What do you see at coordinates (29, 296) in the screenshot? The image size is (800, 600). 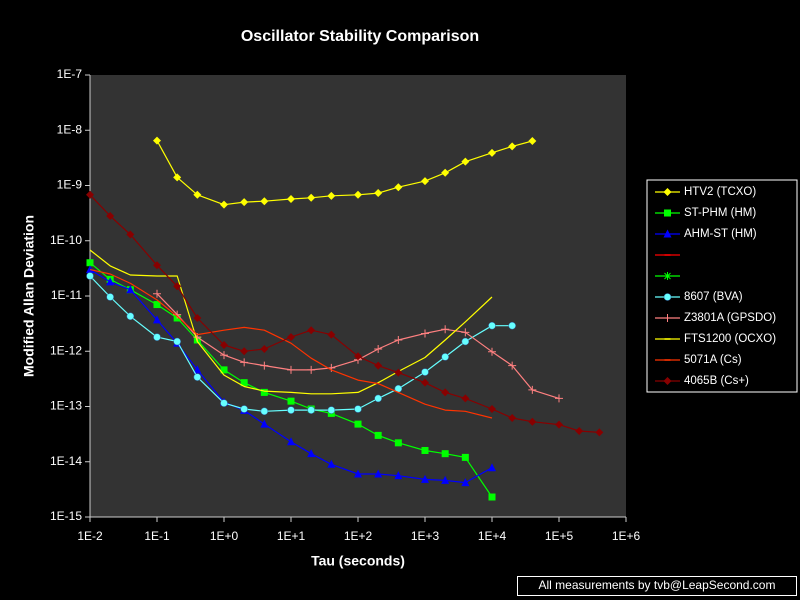 I see `y-axis-label: Modified Allan Deviation` at bounding box center [29, 296].